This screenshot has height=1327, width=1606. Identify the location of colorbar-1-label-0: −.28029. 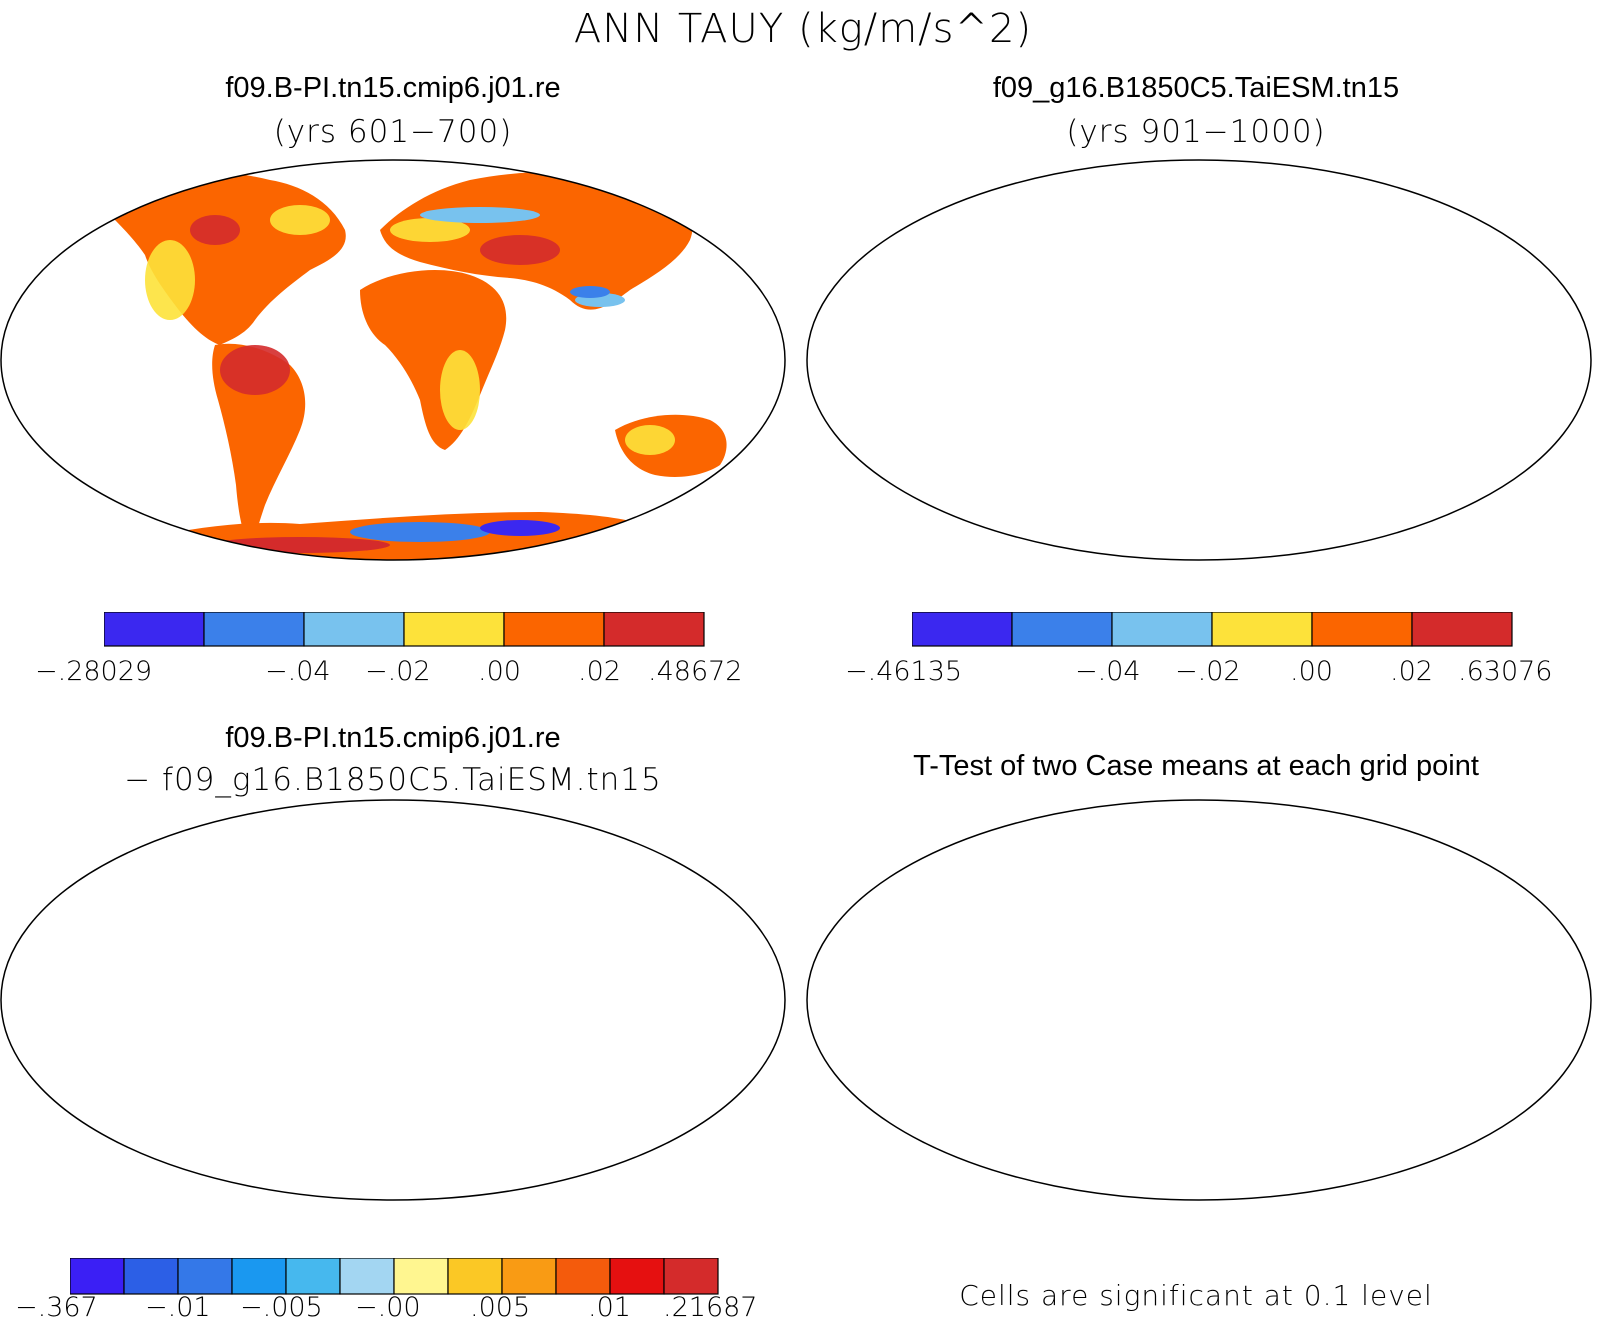
(94, 671).